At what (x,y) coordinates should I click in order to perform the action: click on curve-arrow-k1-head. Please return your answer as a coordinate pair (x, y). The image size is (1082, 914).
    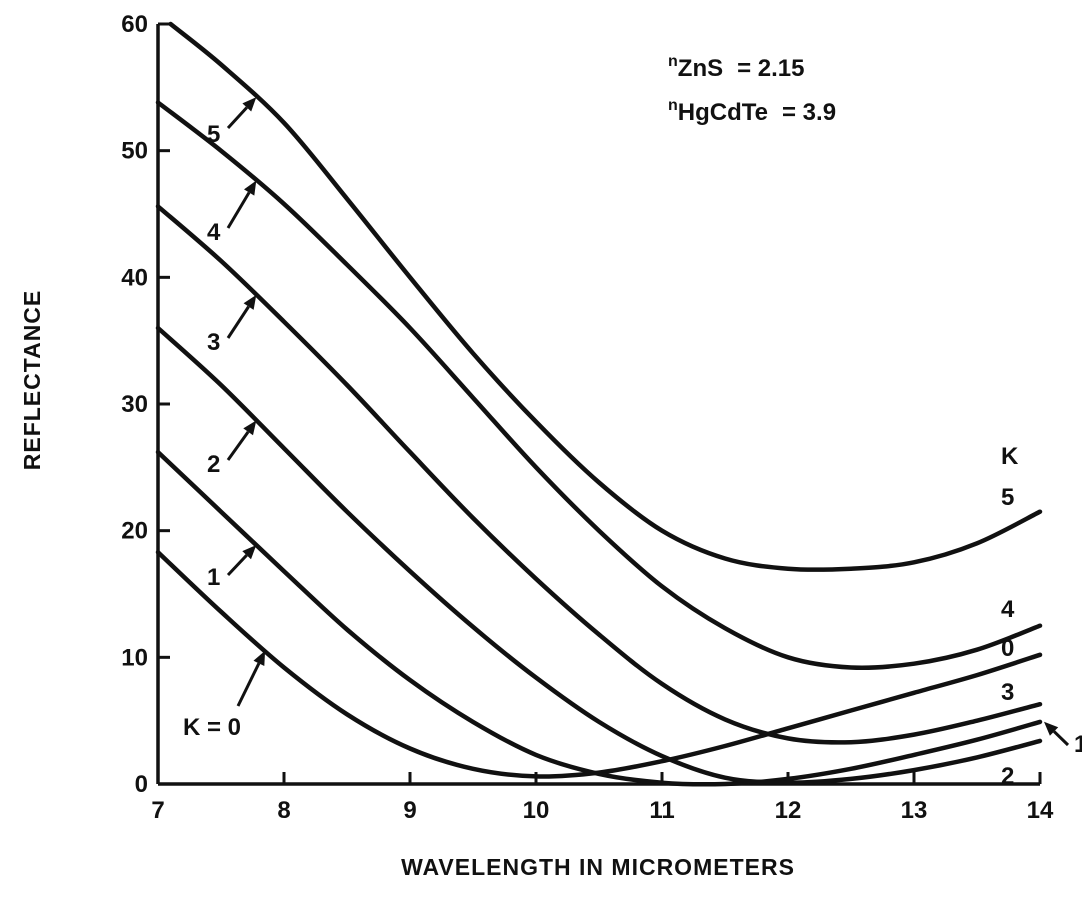
    Looking at the image, I should click on (249, 552).